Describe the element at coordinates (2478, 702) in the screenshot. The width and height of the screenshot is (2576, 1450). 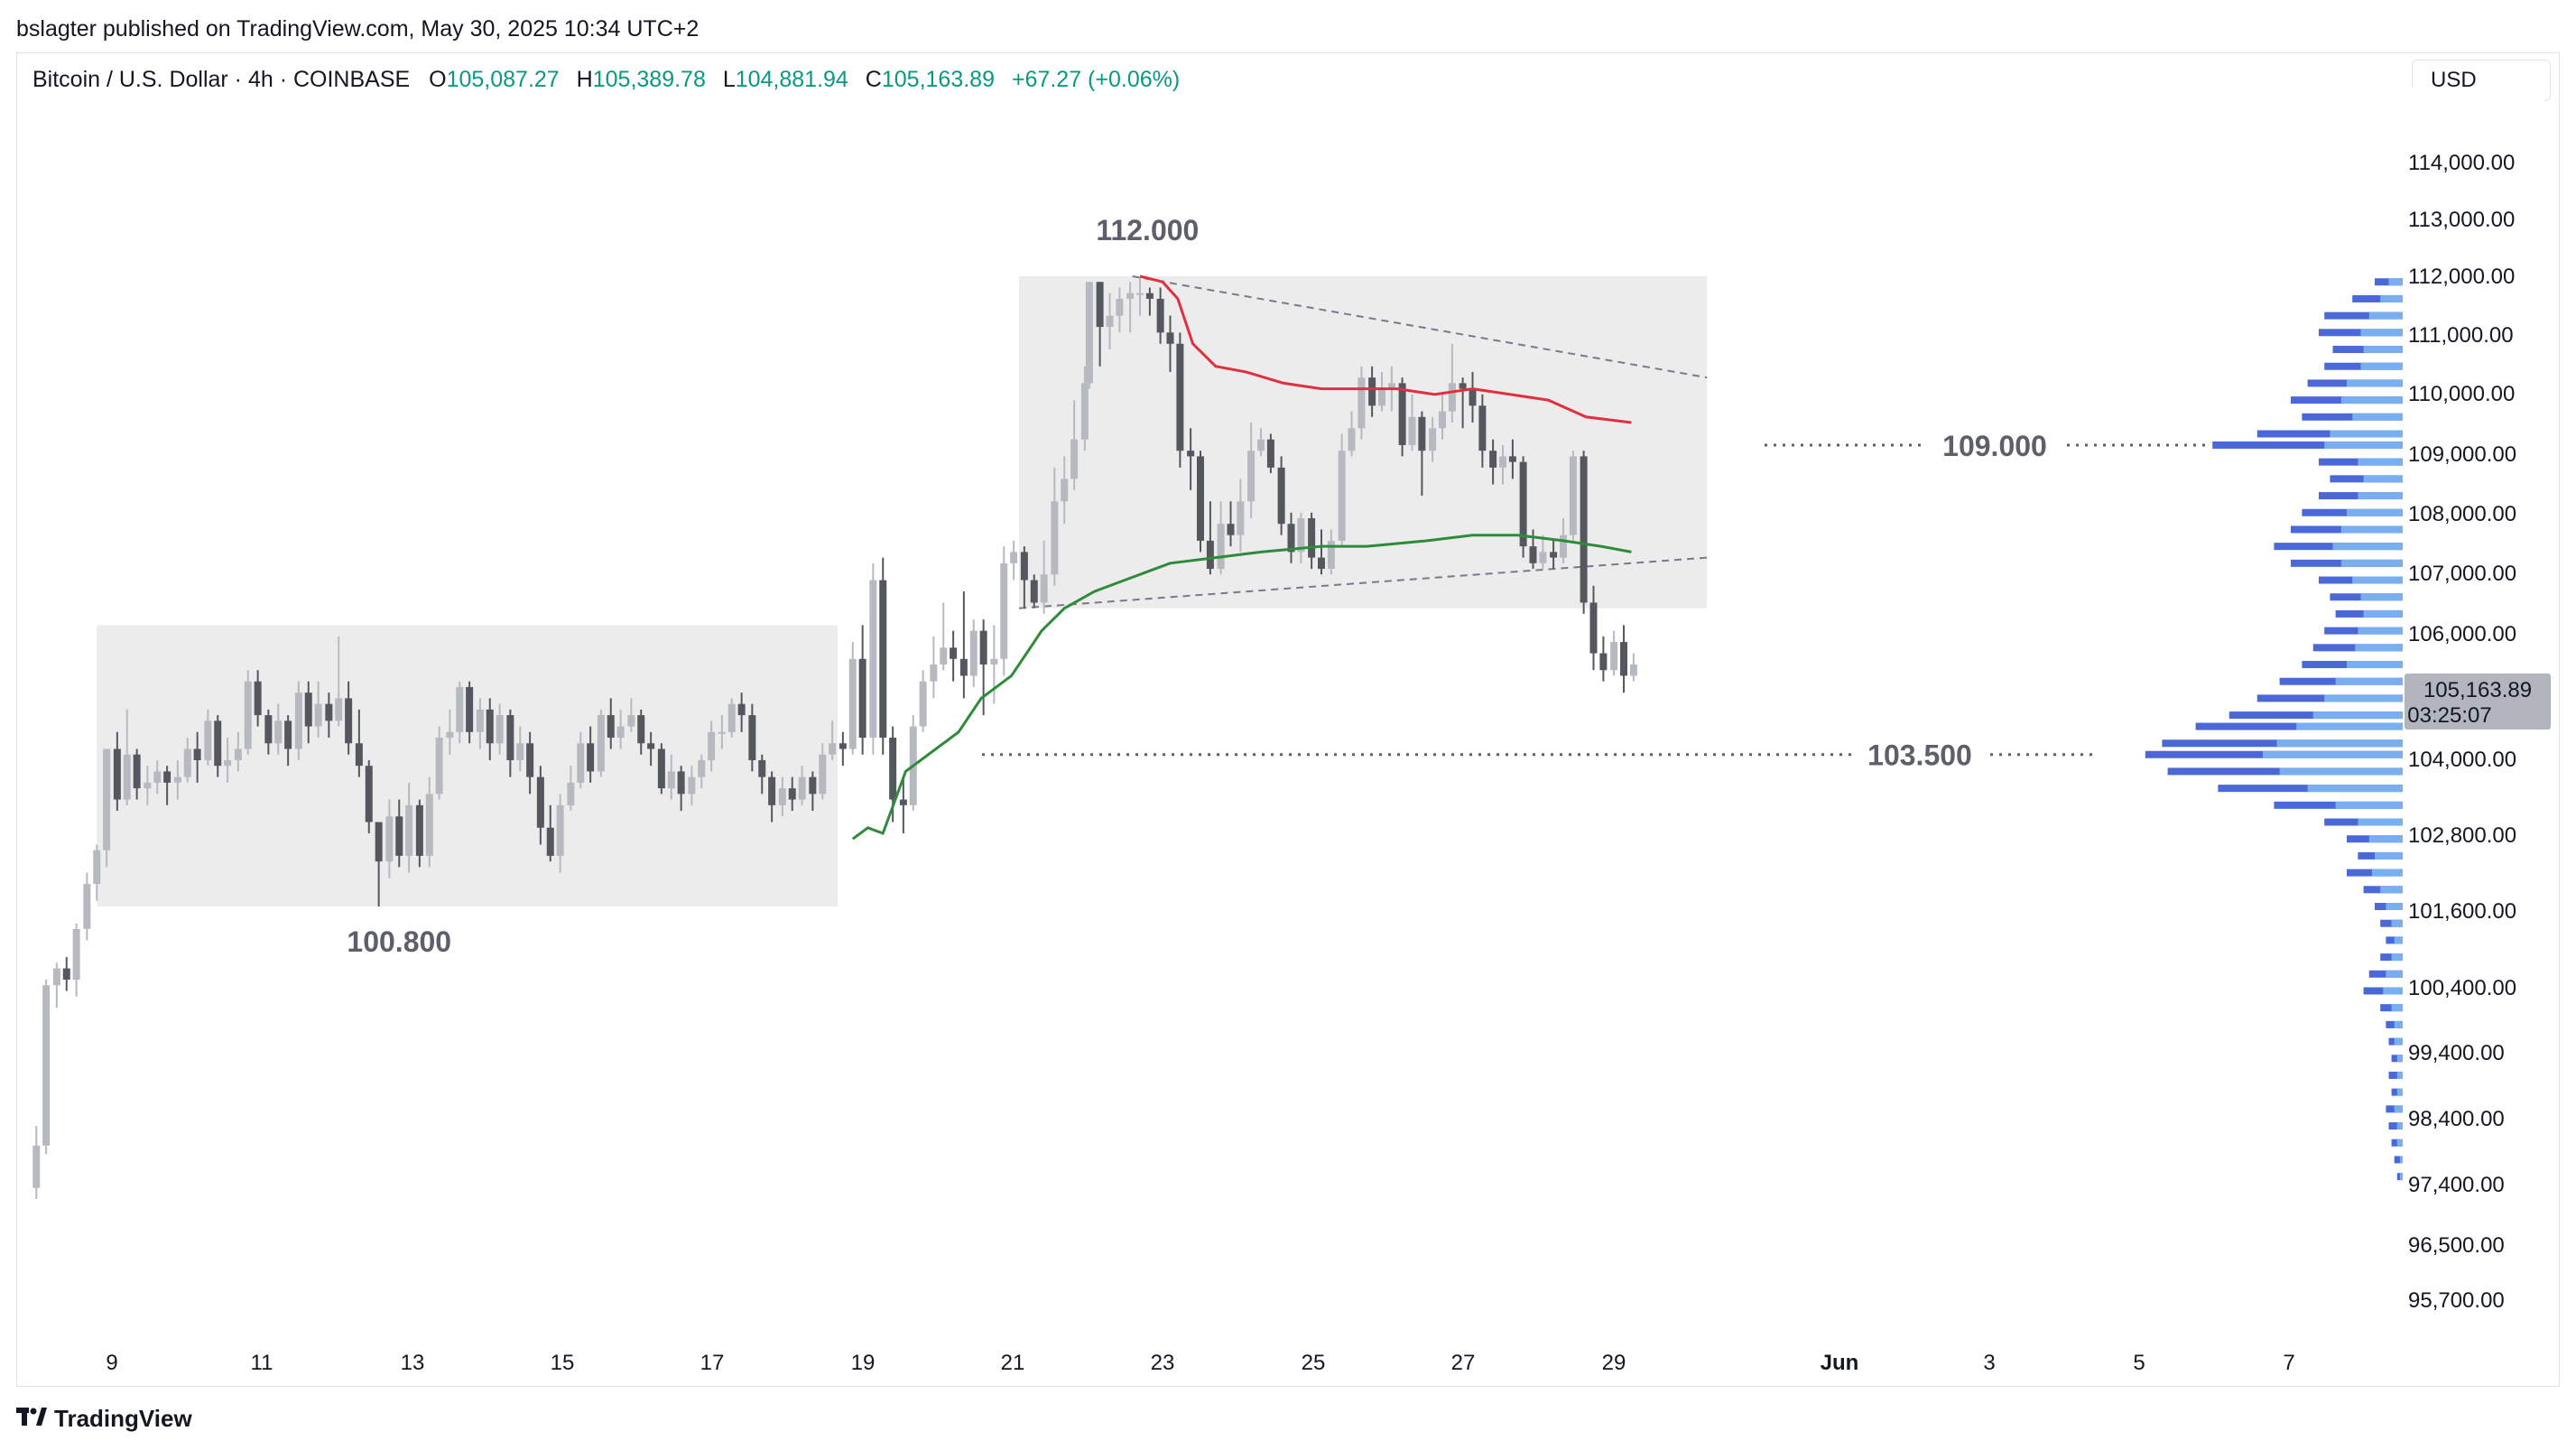
I see `last-price-tag` at that location.